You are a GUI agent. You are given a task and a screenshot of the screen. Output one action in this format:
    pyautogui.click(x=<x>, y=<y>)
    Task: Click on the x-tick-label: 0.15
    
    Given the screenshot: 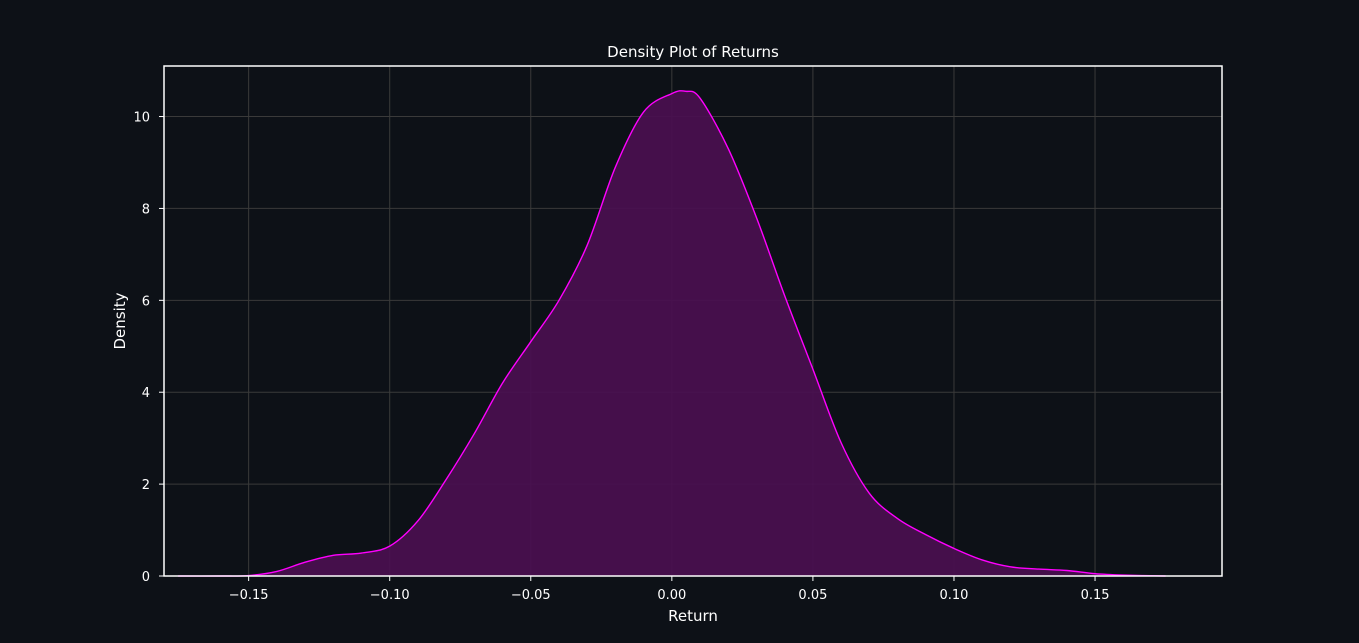 What is the action you would take?
    pyautogui.click(x=1095, y=595)
    